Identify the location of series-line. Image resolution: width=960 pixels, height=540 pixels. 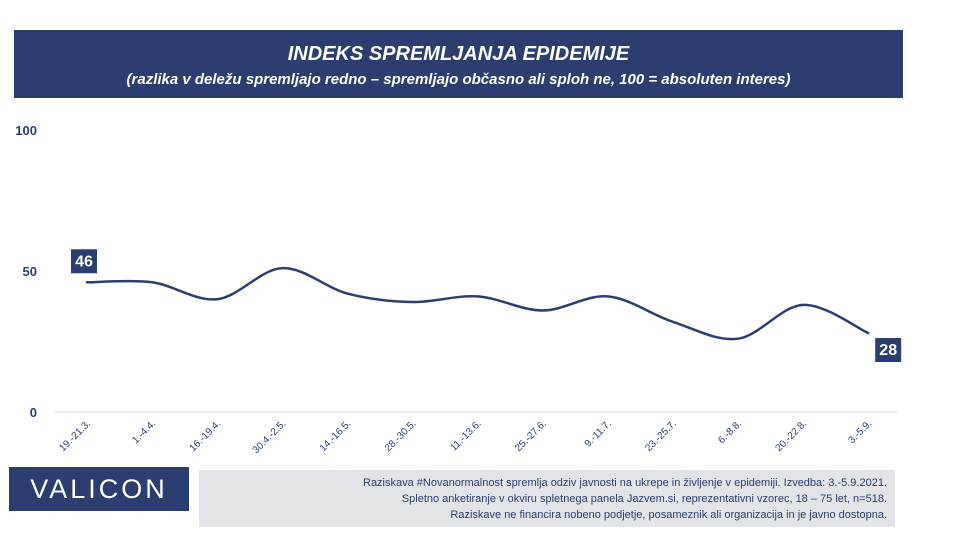
(477, 303).